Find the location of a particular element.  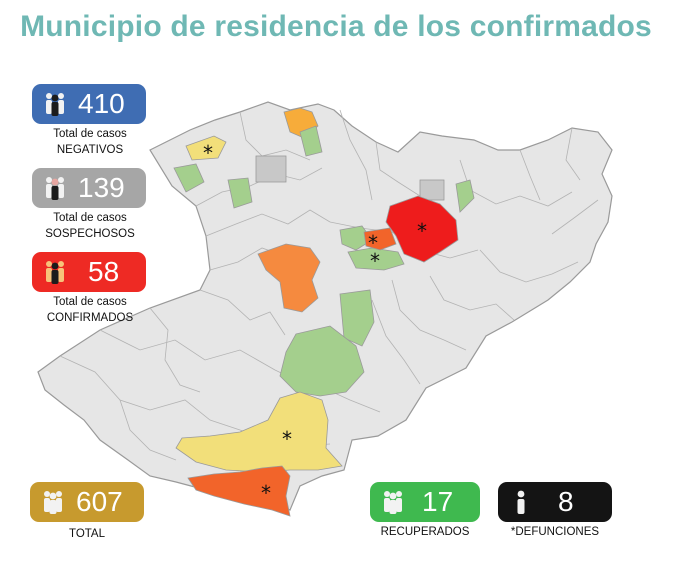

total-badge: 607 is located at coordinates (87, 502).